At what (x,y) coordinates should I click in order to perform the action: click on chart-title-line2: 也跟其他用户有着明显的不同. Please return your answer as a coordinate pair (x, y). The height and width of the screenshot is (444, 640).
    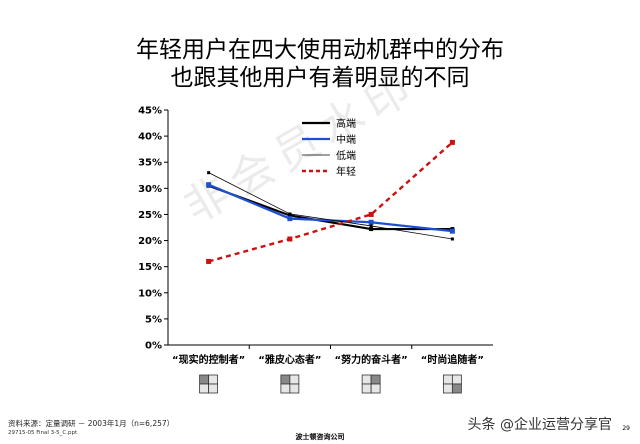
    Looking at the image, I should click on (320, 78).